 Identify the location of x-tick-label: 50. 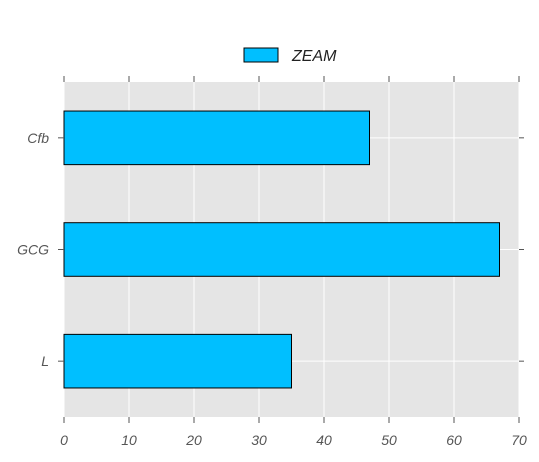
(389, 440).